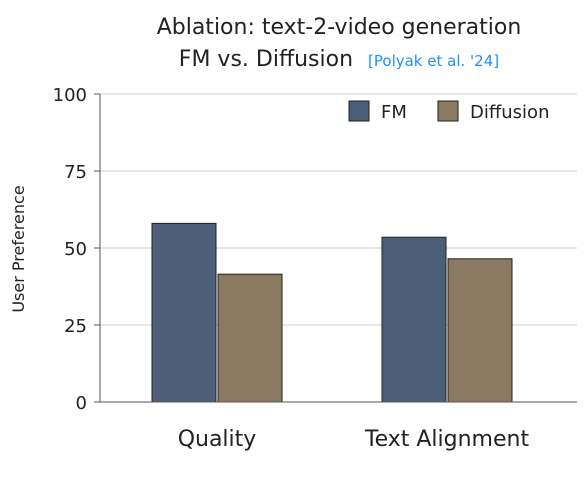 The image size is (587, 478). What do you see at coordinates (184, 312) in the screenshot?
I see `bar-fm-quality` at bounding box center [184, 312].